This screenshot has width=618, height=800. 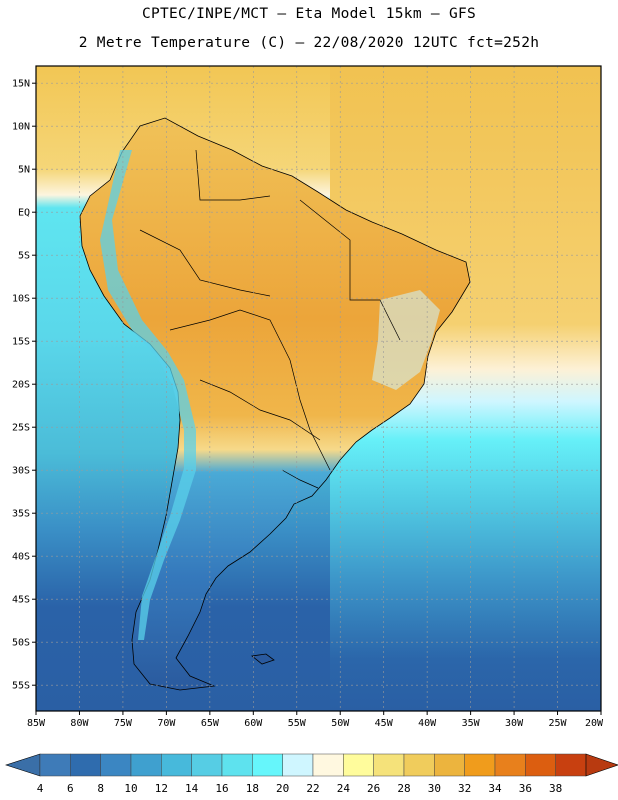 What do you see at coordinates (221, 788) in the screenshot?
I see `colorbar-label: 16` at bounding box center [221, 788].